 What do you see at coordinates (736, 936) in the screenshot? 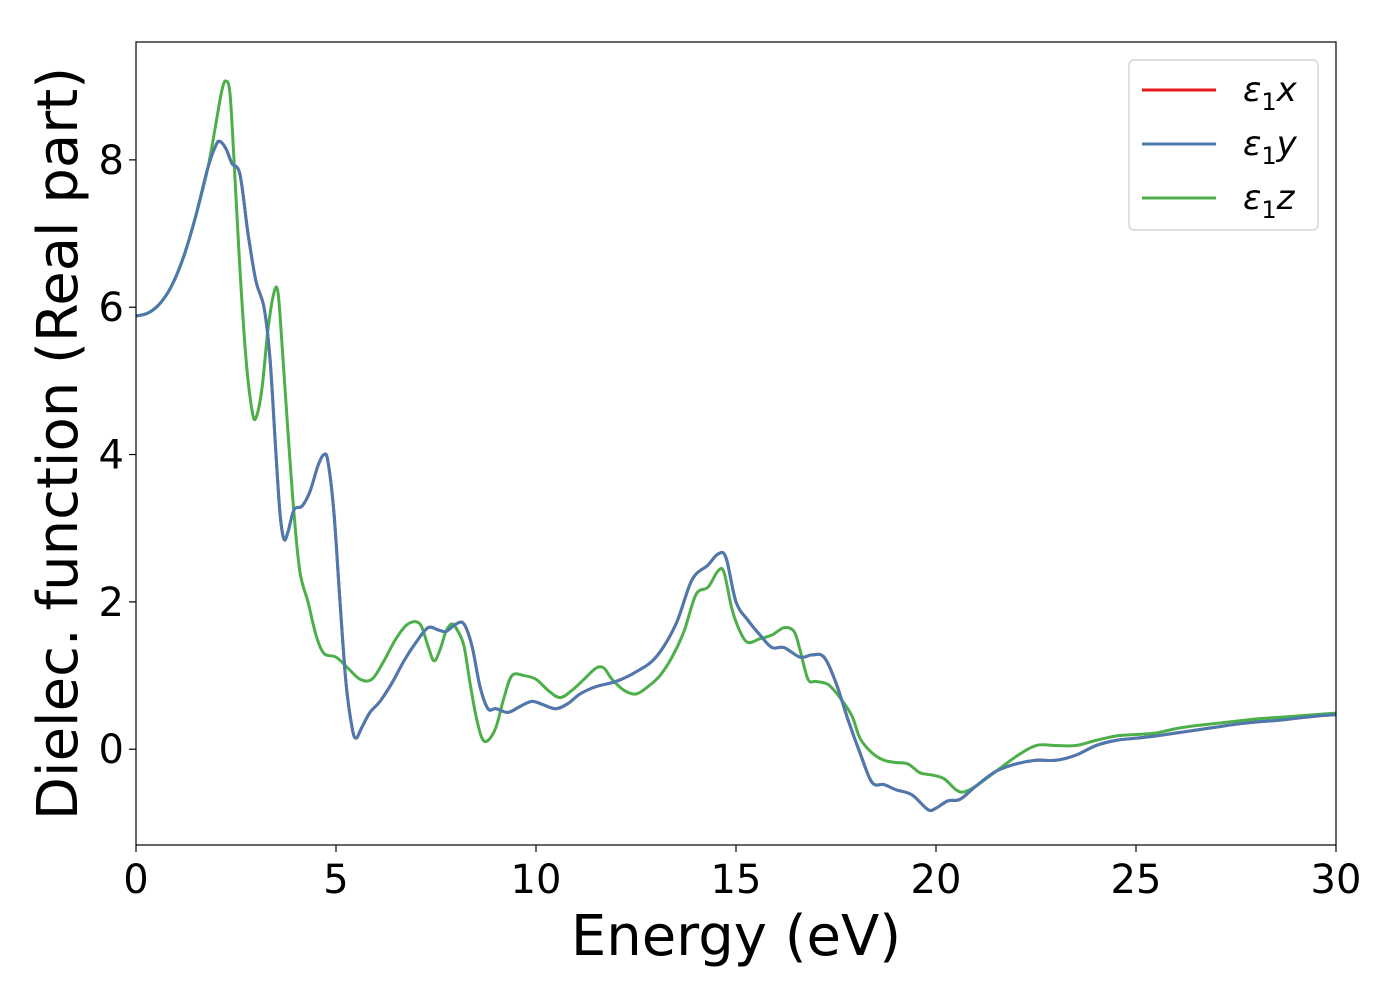
I see `x-axis-title: Energy (eV)` at bounding box center [736, 936].